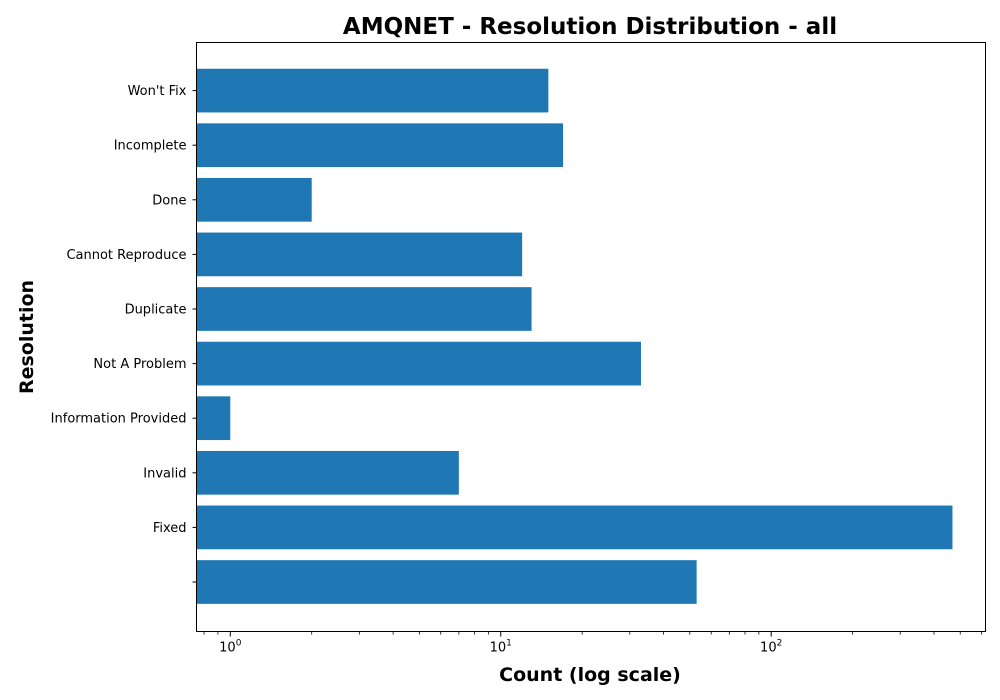 The height and width of the screenshot is (700, 1000). What do you see at coordinates (593, 643) in the screenshot?
I see `x-axis-ticks: 10⁰ 10¹ 10²` at bounding box center [593, 643].